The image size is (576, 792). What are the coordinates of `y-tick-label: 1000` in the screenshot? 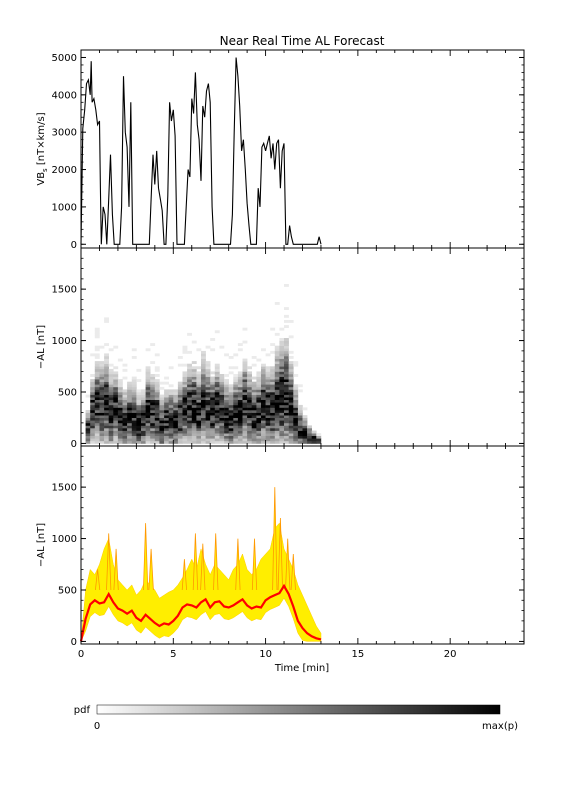 It's located at (64, 341).